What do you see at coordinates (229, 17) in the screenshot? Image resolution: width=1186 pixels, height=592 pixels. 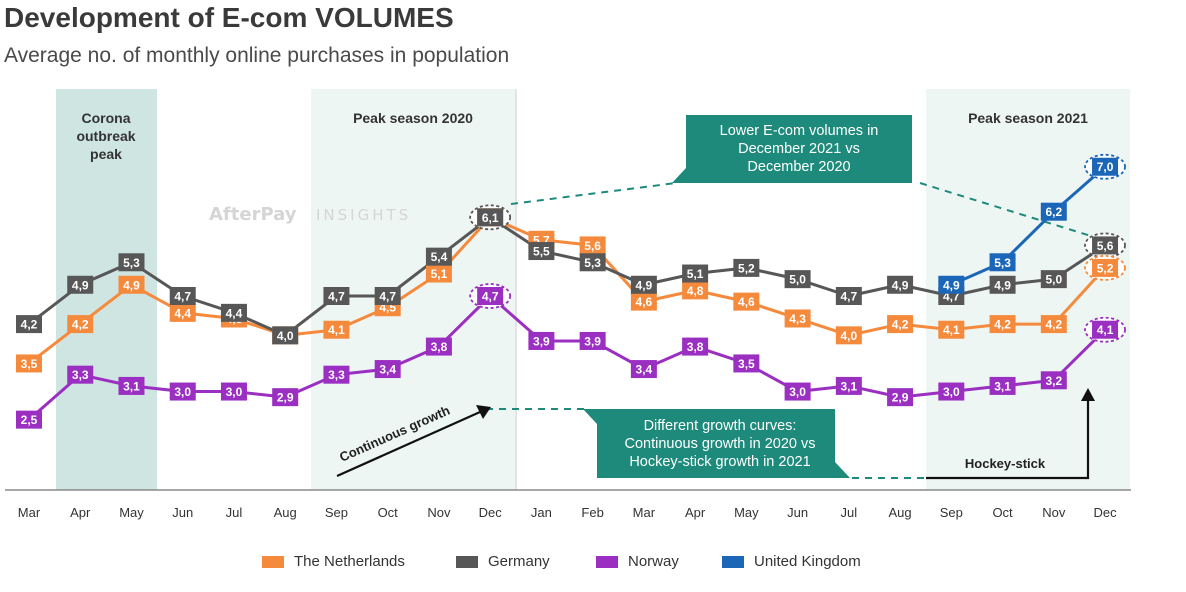 I see `chart-title: Development of E-com VOLUMES` at bounding box center [229, 17].